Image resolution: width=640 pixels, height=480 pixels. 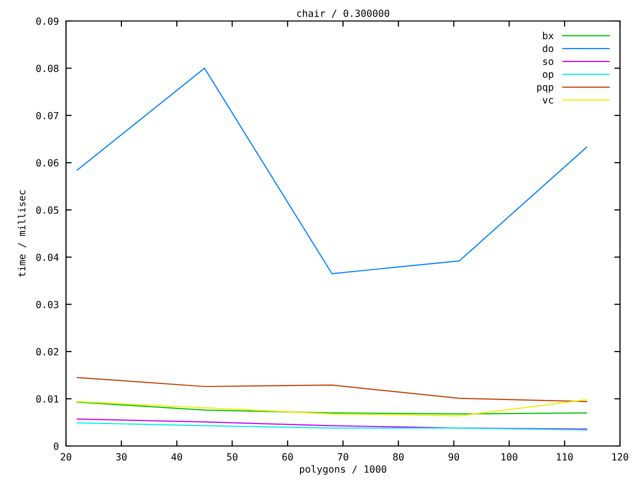 What do you see at coordinates (287, 457) in the screenshot?
I see `x-tick-label: 60` at bounding box center [287, 457].